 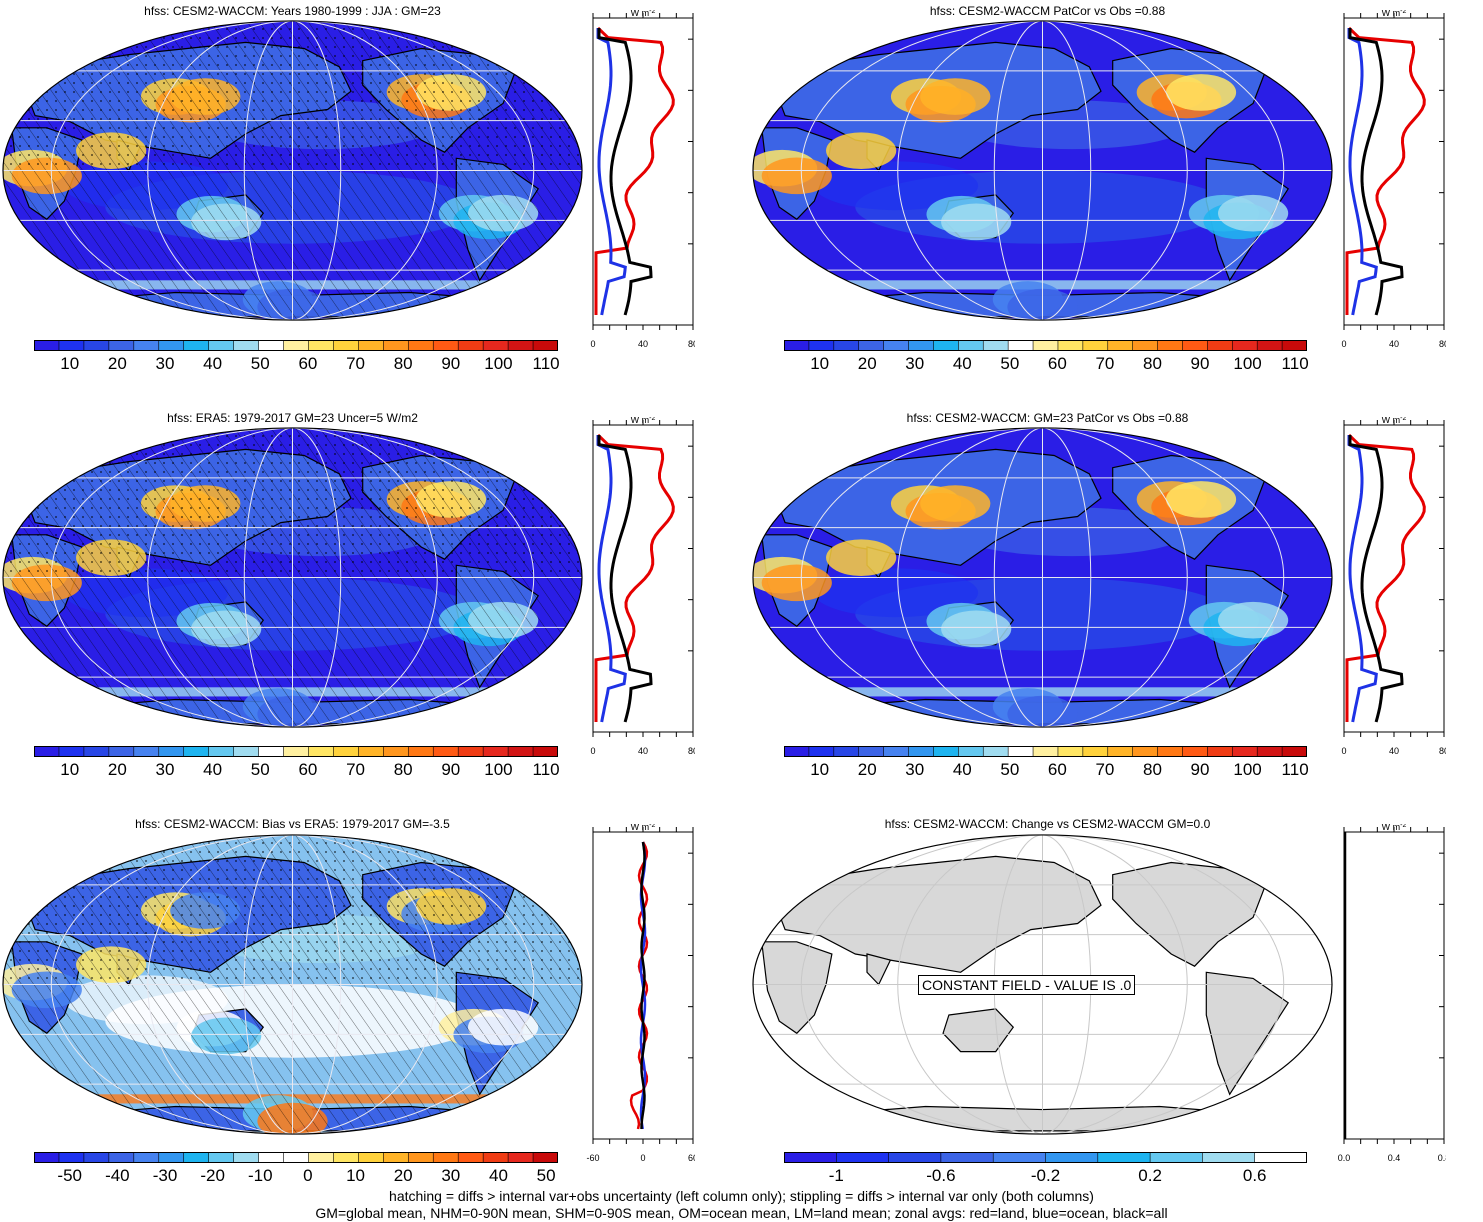 I want to click on panel-4-zonal-plot: W m-260N30N030S60S04080, so click(x=1393, y=586).